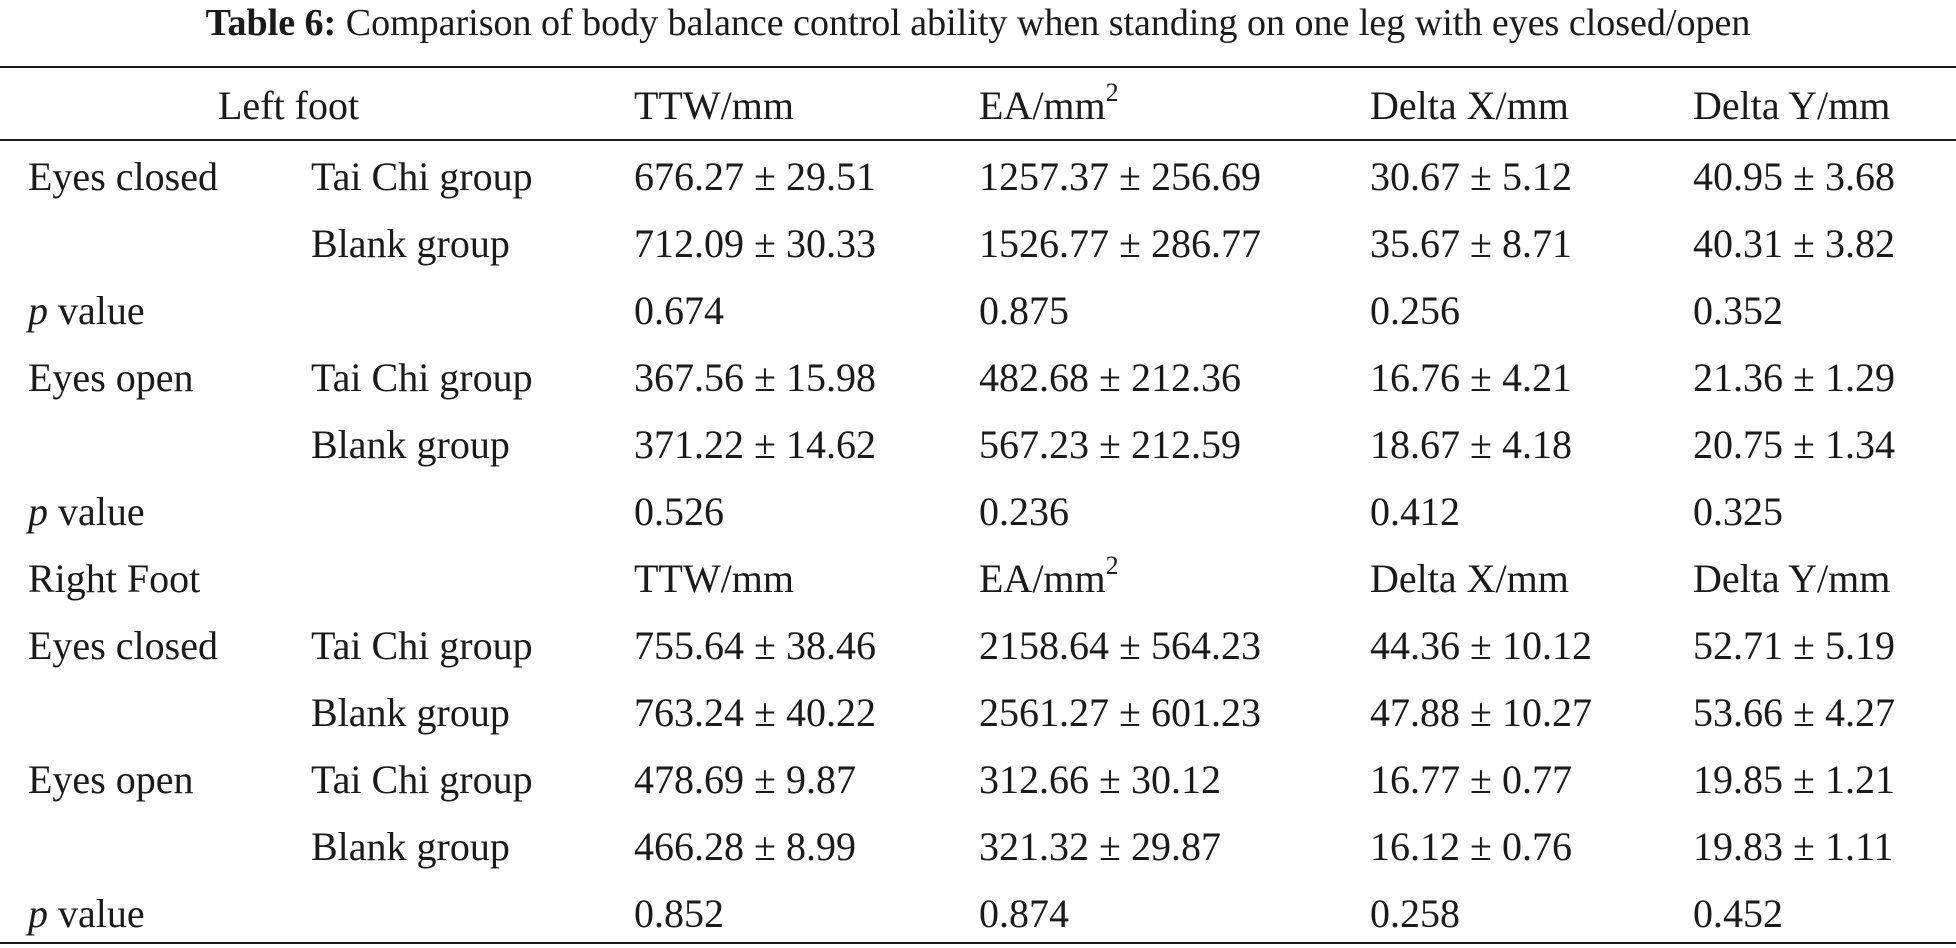 This screenshot has height=948, width=1956. I want to click on ea-text: EA/mm, so click(1042, 578).